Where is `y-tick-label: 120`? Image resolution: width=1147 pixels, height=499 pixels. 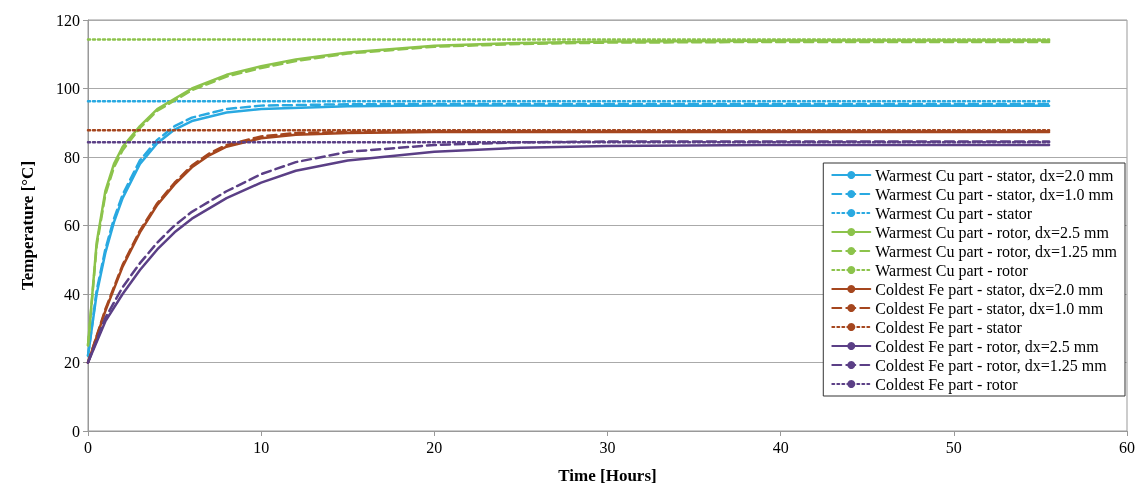
y-tick-label: 120 is located at coordinates (68, 20).